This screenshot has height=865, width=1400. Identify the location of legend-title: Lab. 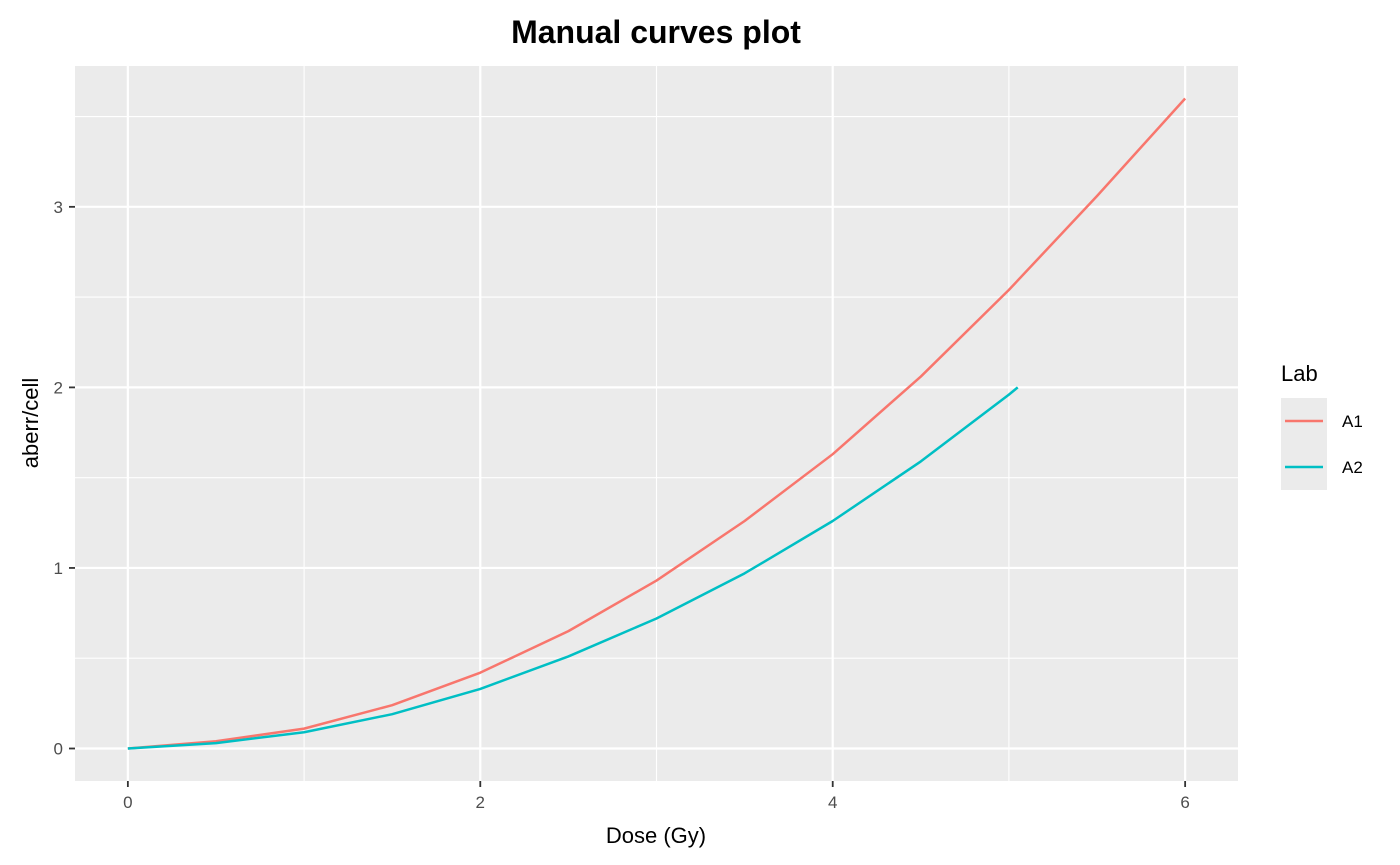
(1299, 373).